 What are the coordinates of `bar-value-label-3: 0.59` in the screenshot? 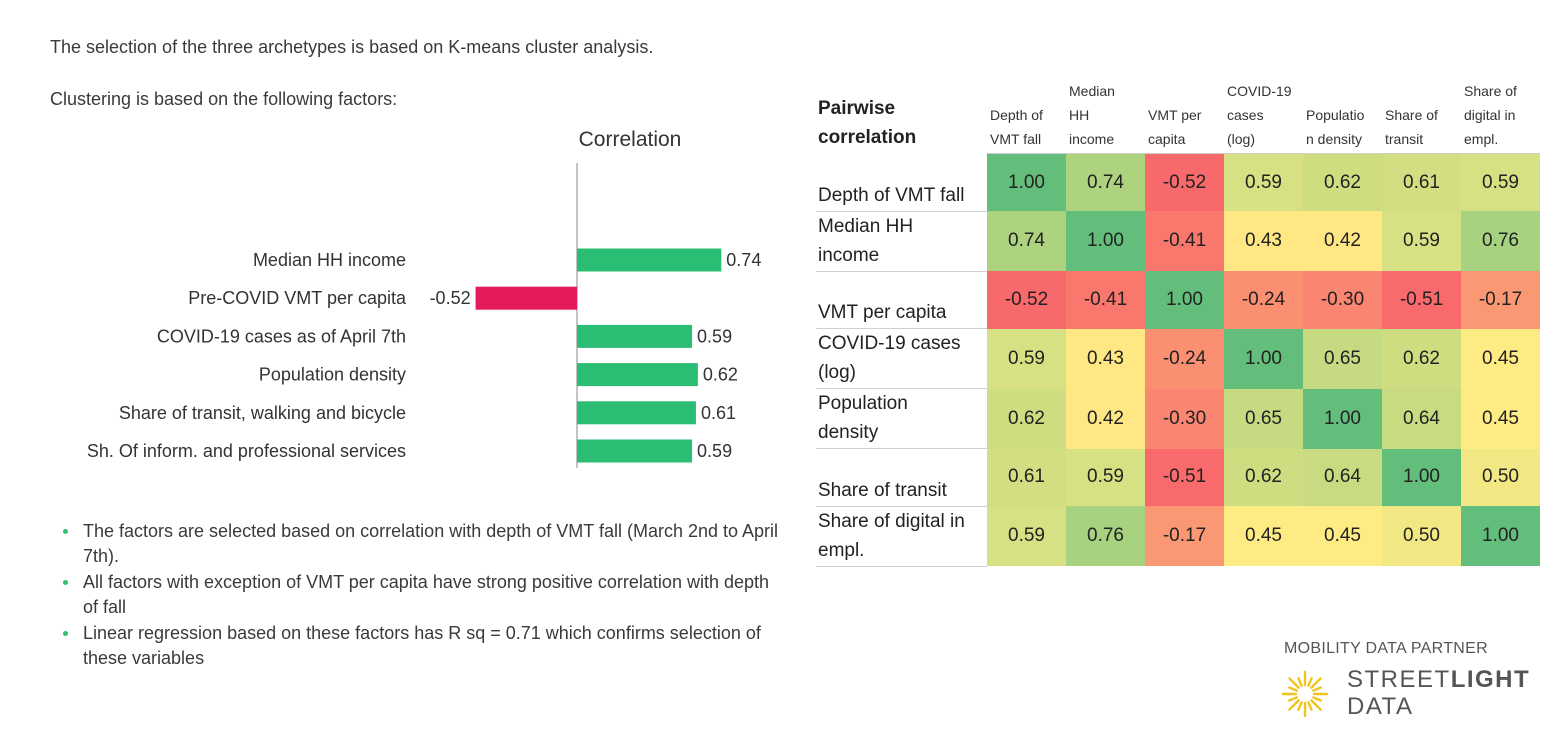 It's located at (714, 336).